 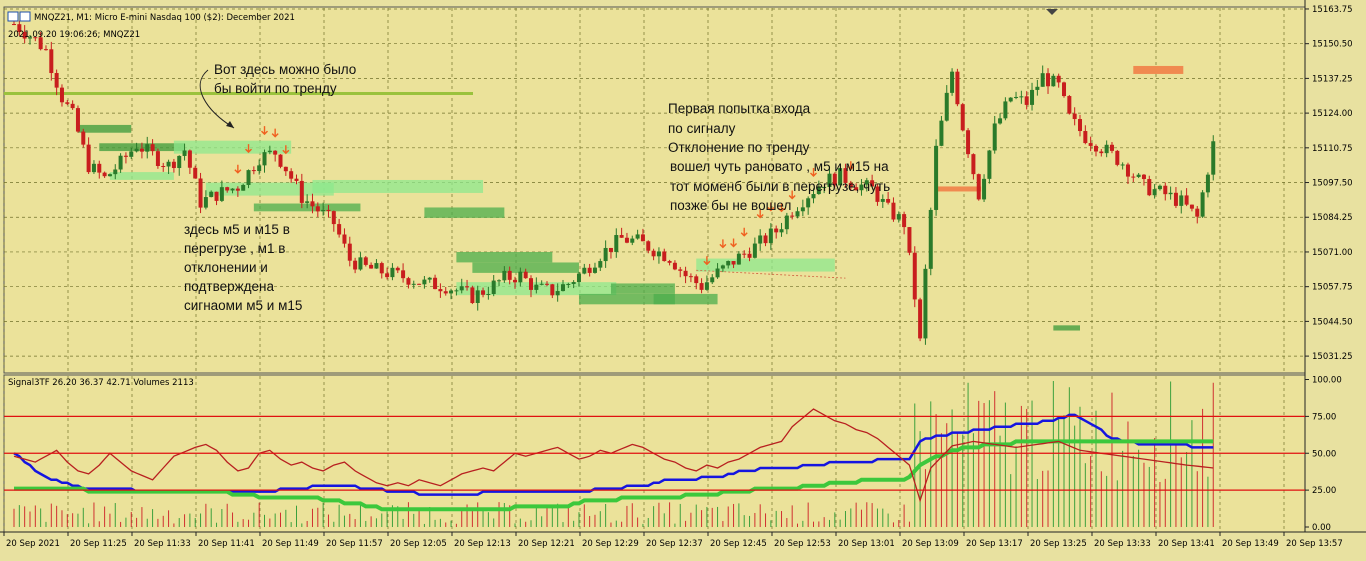 What do you see at coordinates (1122, 544) in the screenshot?
I see `time-tick-label: 20 Sep 13:33` at bounding box center [1122, 544].